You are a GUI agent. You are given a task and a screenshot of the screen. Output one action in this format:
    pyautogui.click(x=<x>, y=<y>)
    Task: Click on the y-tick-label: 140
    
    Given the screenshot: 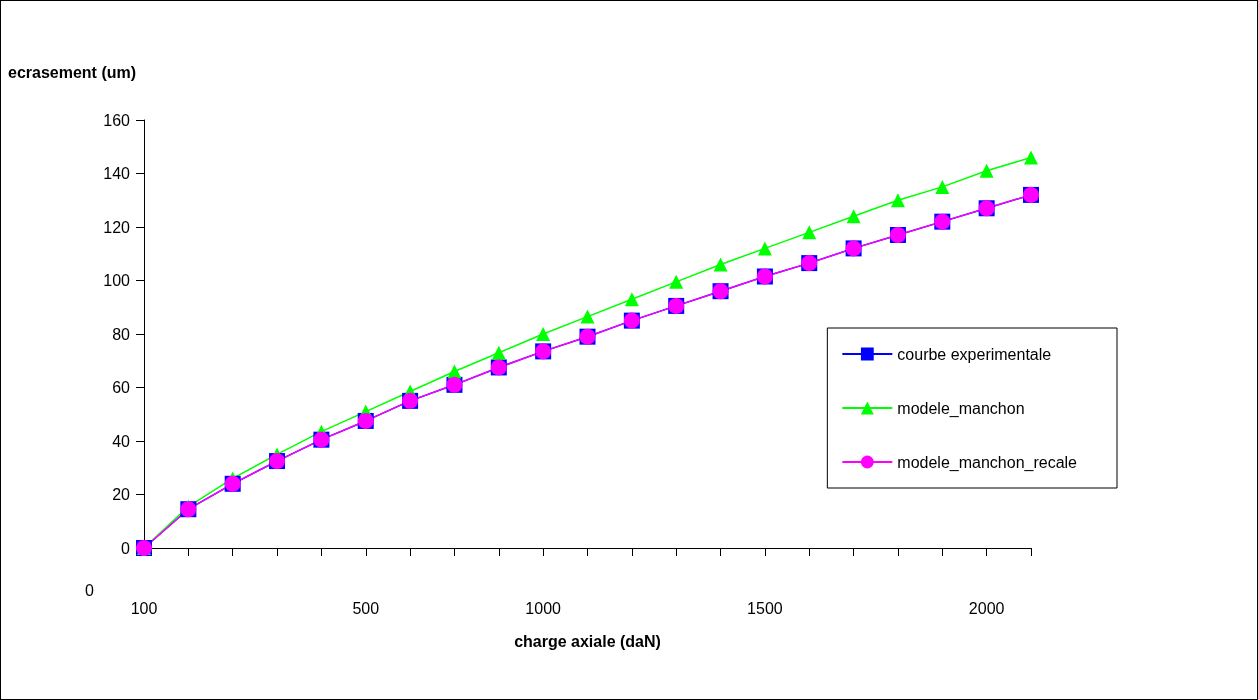 What is the action you would take?
    pyautogui.click(x=117, y=173)
    